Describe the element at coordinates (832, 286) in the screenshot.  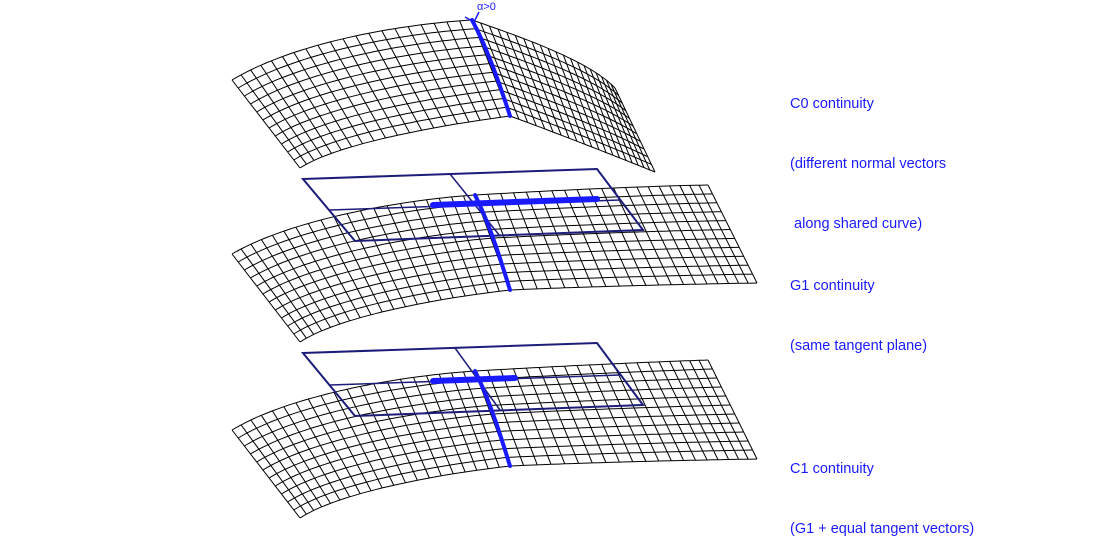
I see `caption-g1-title: G1 continuity` at that location.